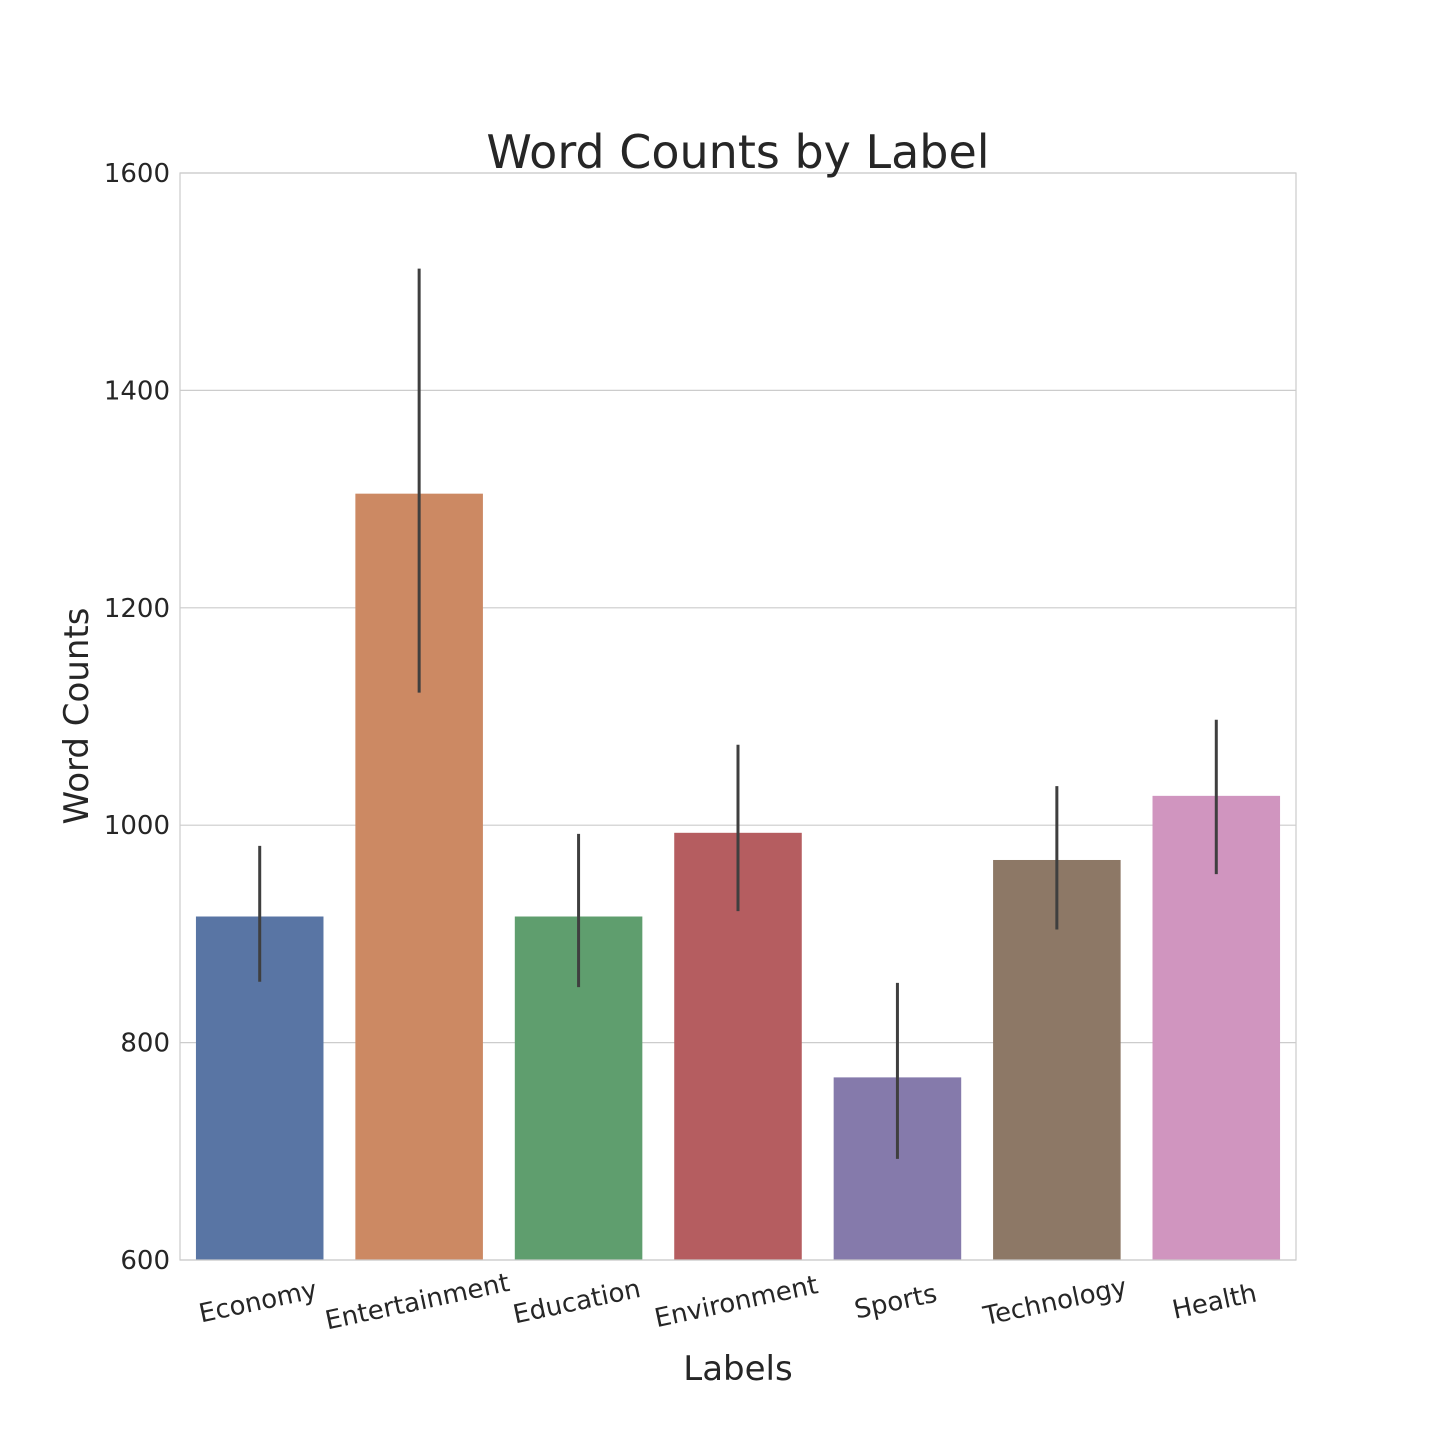 The width and height of the screenshot is (1440, 1440). What do you see at coordinates (137, 391) in the screenshot?
I see `y-tick-label: 1400` at bounding box center [137, 391].